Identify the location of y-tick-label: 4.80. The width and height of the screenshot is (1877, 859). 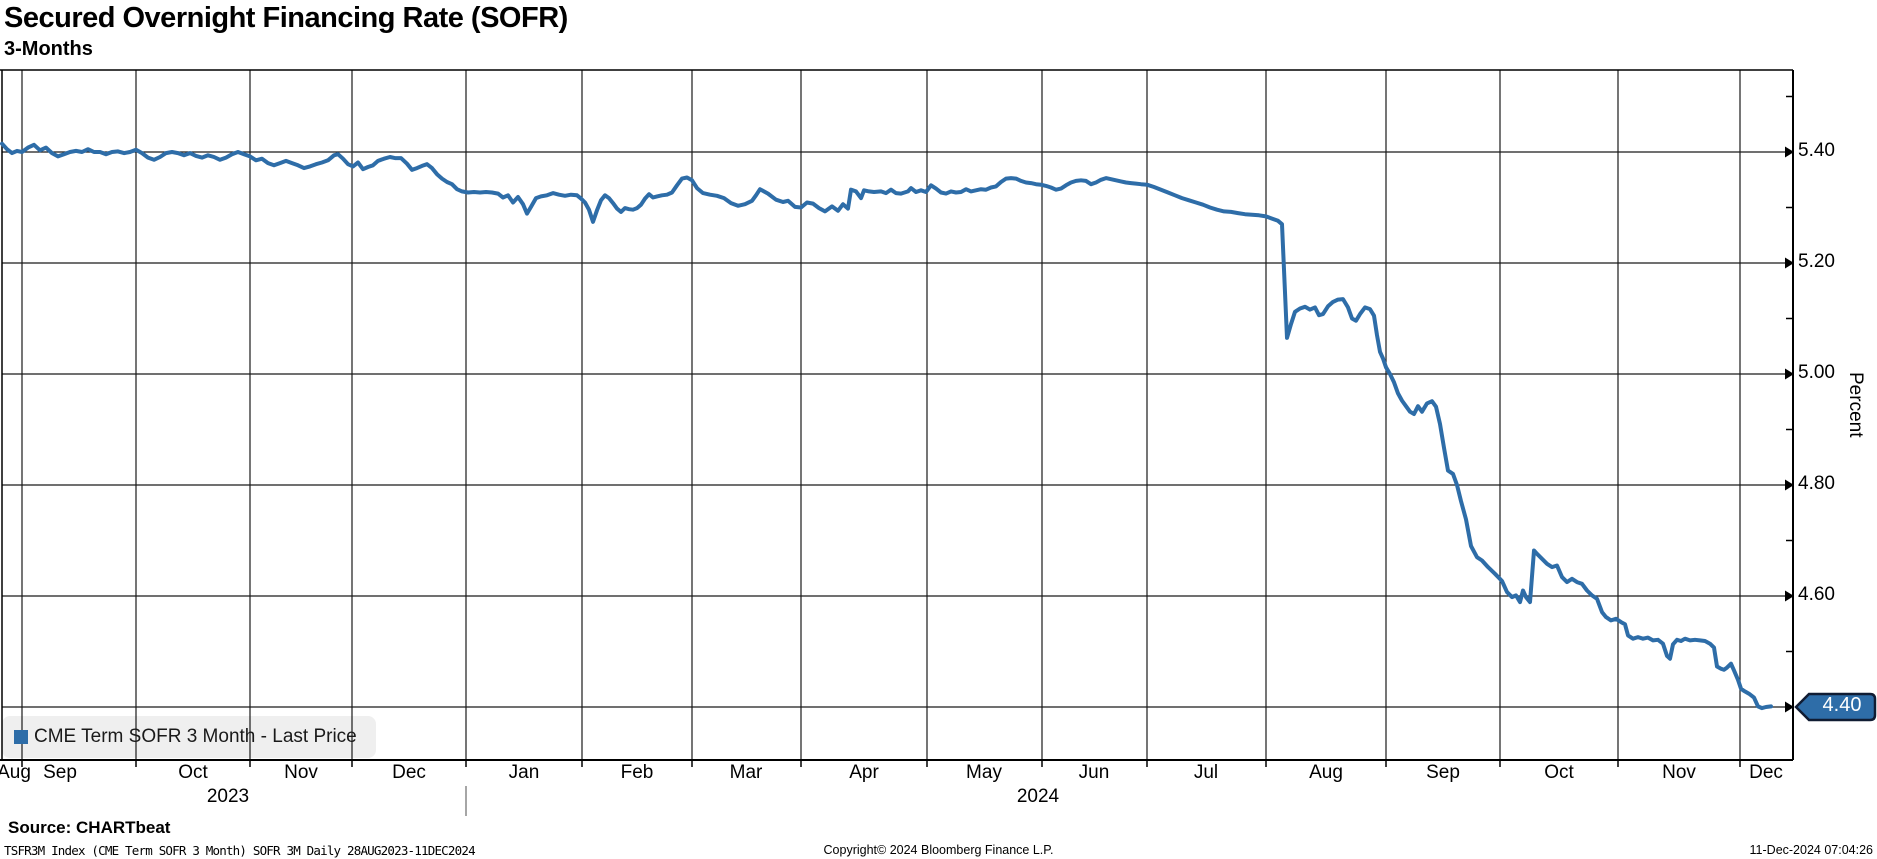
(1816, 483).